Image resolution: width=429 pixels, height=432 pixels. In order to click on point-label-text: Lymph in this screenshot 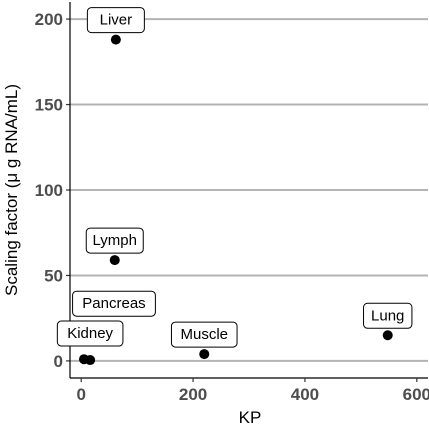, I will do `click(115, 240)`.